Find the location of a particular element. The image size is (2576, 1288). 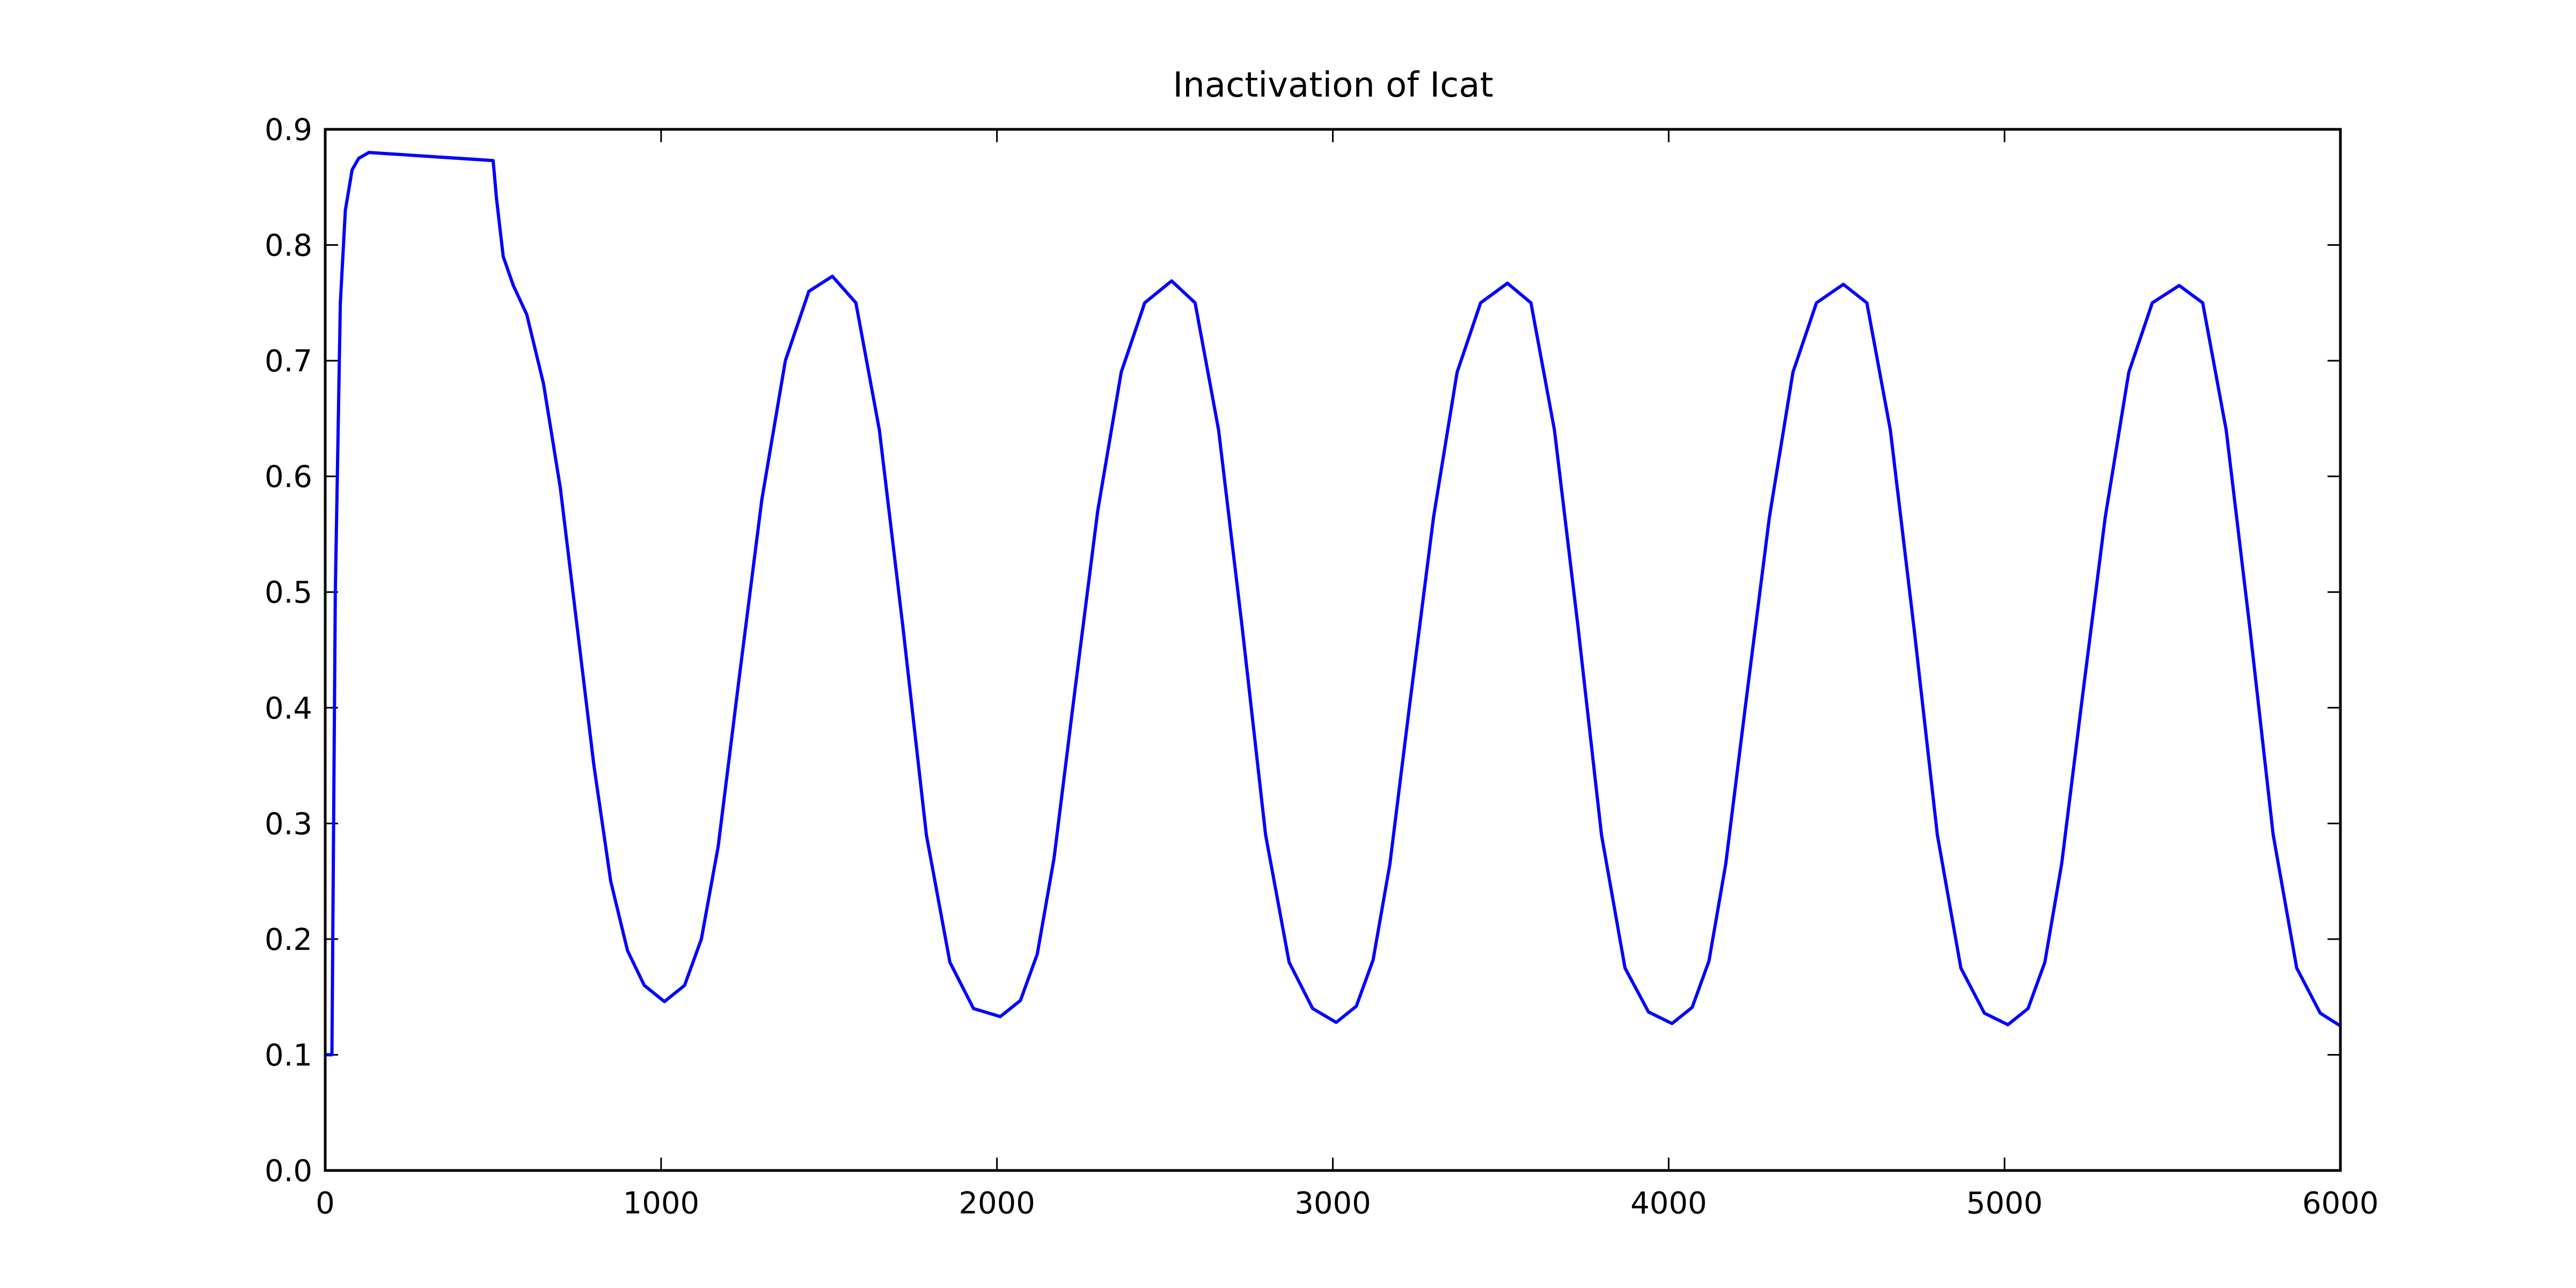

chart-title: Inactivation of Icat is located at coordinates (1333, 85).